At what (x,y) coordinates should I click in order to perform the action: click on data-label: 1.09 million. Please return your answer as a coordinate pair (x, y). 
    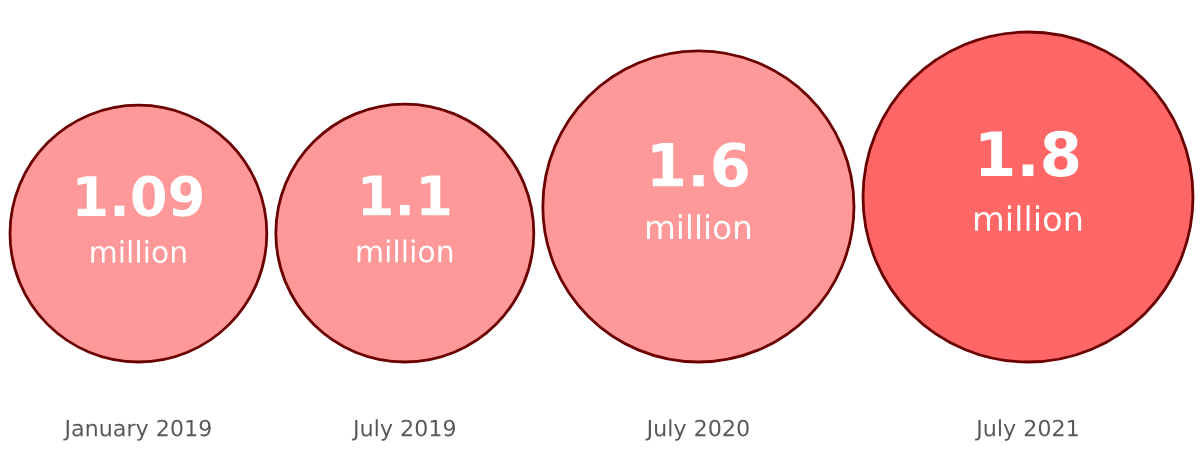
    Looking at the image, I should click on (139, 219).